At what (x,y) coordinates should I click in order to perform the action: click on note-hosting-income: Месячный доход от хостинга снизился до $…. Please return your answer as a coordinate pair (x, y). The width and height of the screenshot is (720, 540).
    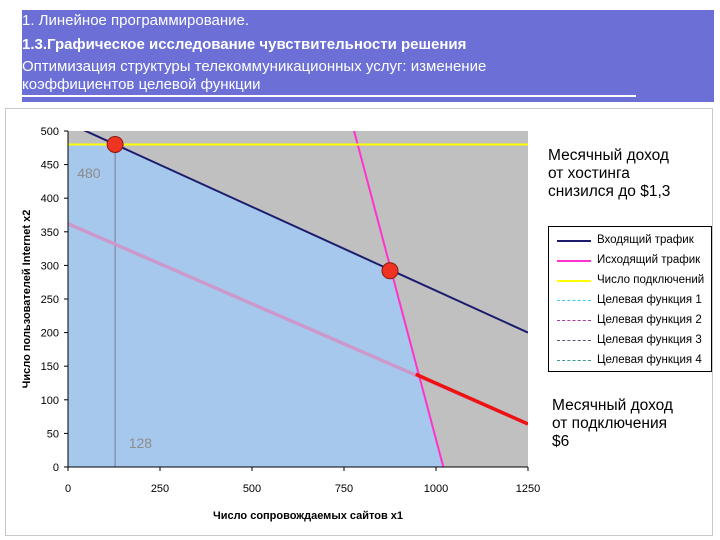
    Looking at the image, I should click on (609, 173).